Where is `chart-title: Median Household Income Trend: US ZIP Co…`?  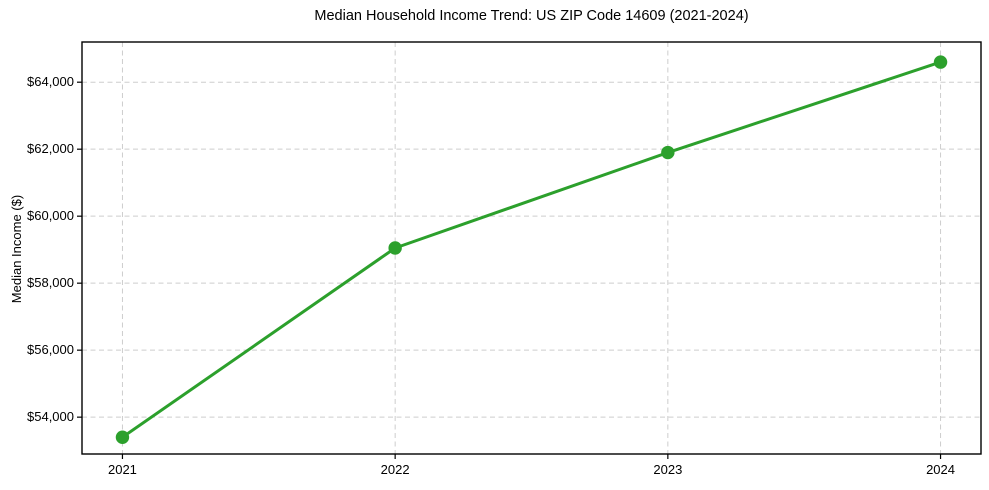
chart-title: Median Household Income Trend: US ZIP Co… is located at coordinates (531, 16).